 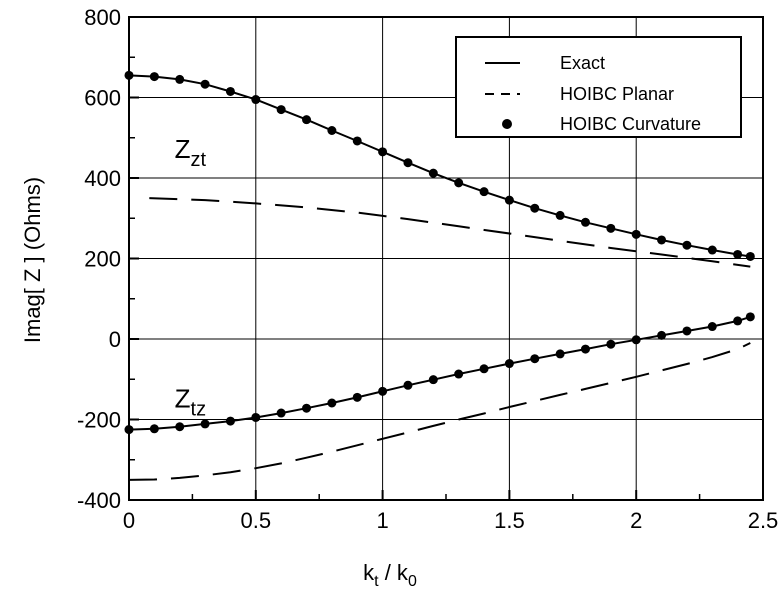 What do you see at coordinates (129, 520) in the screenshot?
I see `x-tick-label: 0` at bounding box center [129, 520].